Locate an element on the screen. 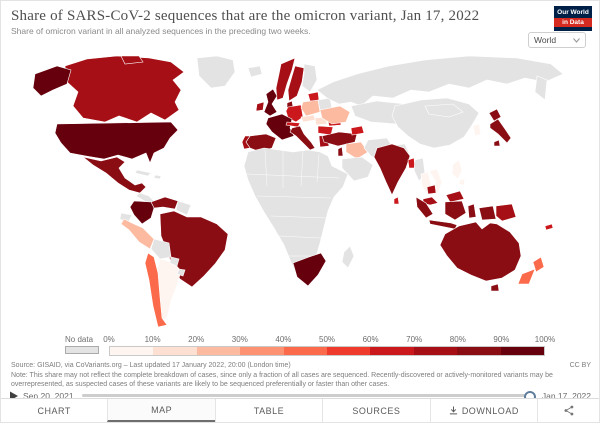  country-madagascar is located at coordinates (348, 257).